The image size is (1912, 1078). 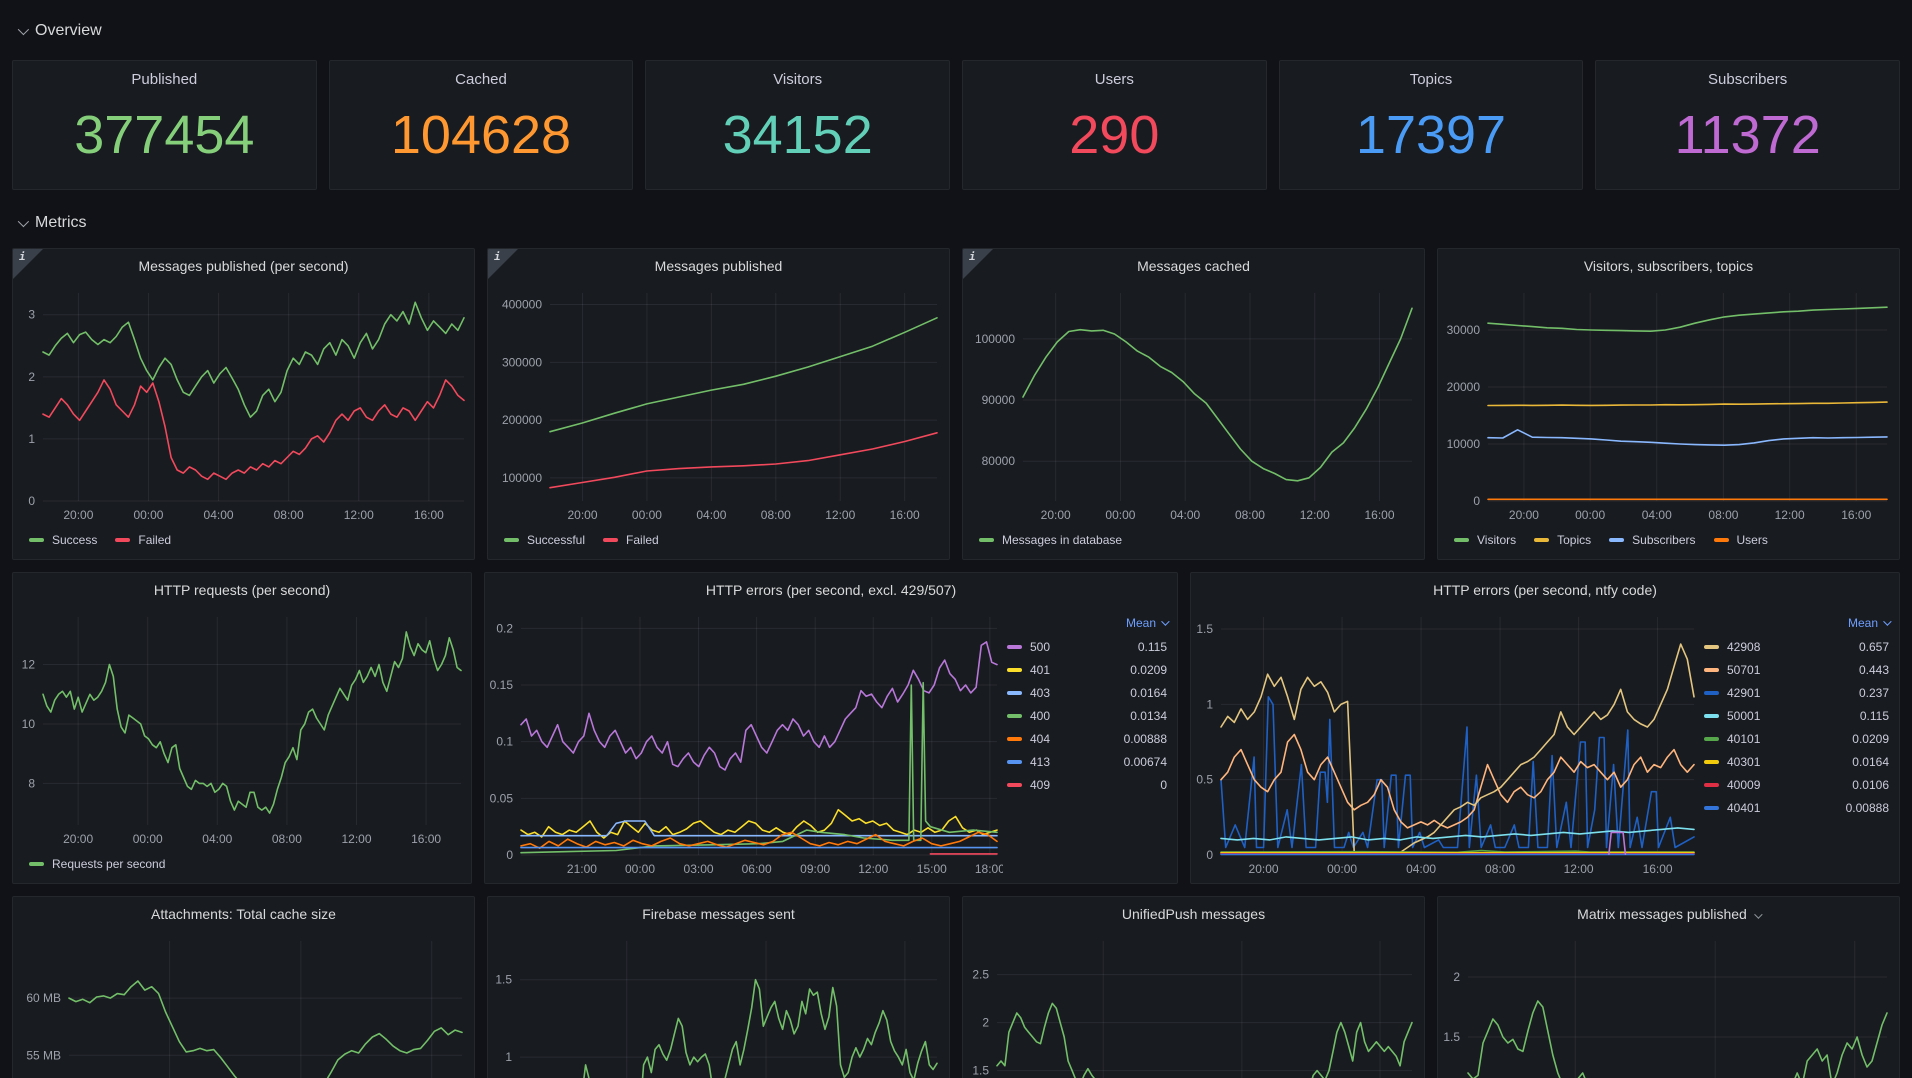 I want to click on panel-title: HTTP errors (per second, excl. 429/507), so click(x=831, y=590).